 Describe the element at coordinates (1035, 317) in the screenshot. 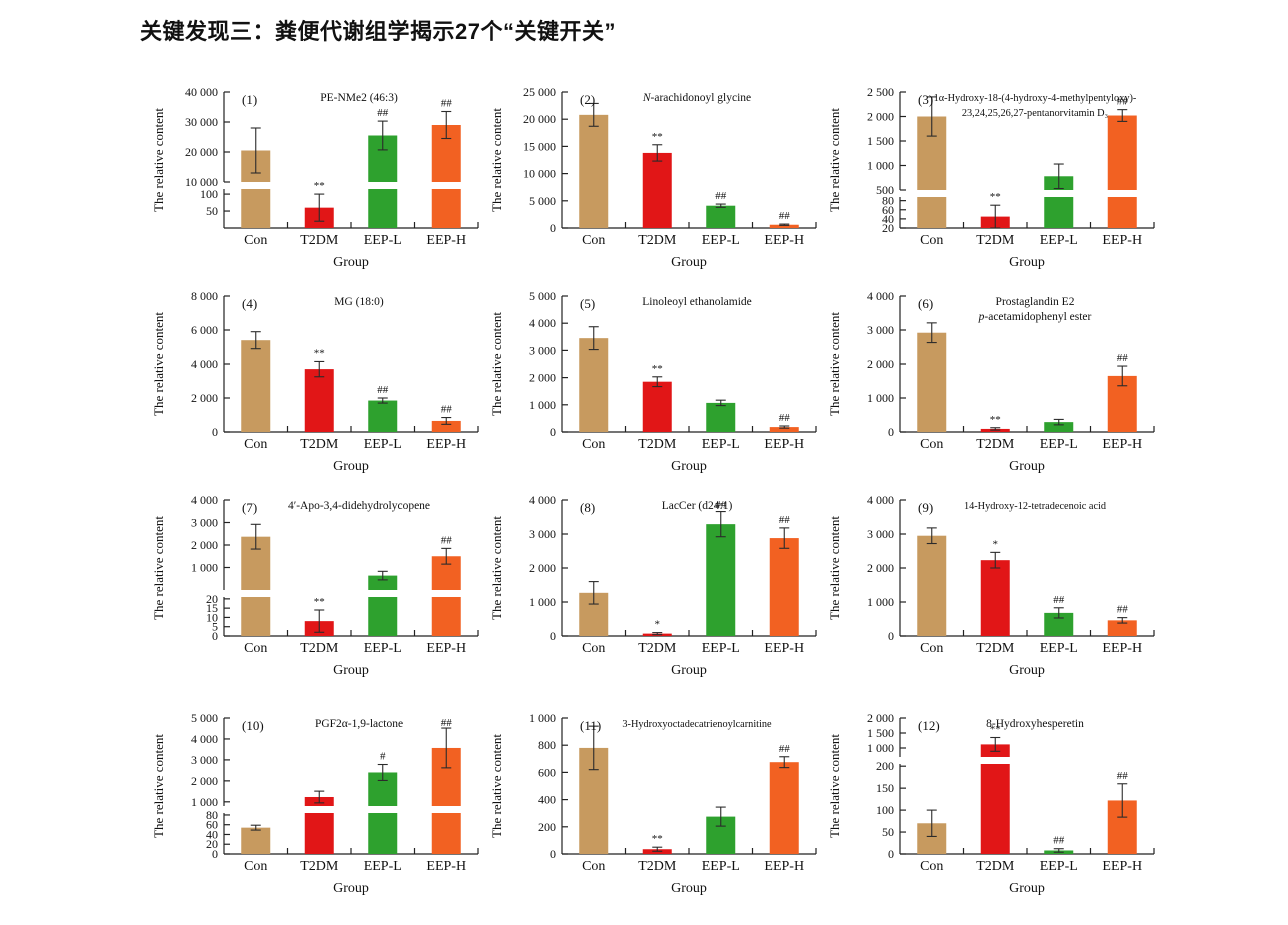

I see `subplot-title: p-acetamidophenyl ester` at that location.